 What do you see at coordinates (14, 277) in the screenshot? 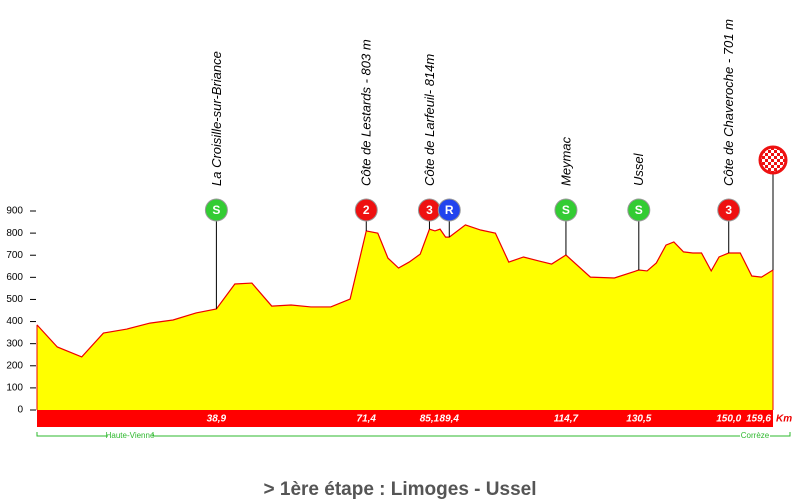
I see `y-tick-label: 600` at bounding box center [14, 277].